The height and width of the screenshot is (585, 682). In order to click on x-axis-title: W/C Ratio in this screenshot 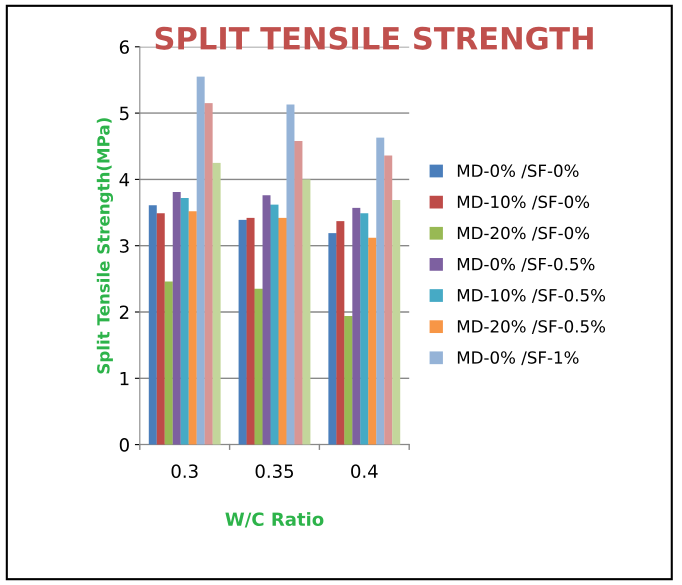, I will do `click(274, 520)`.